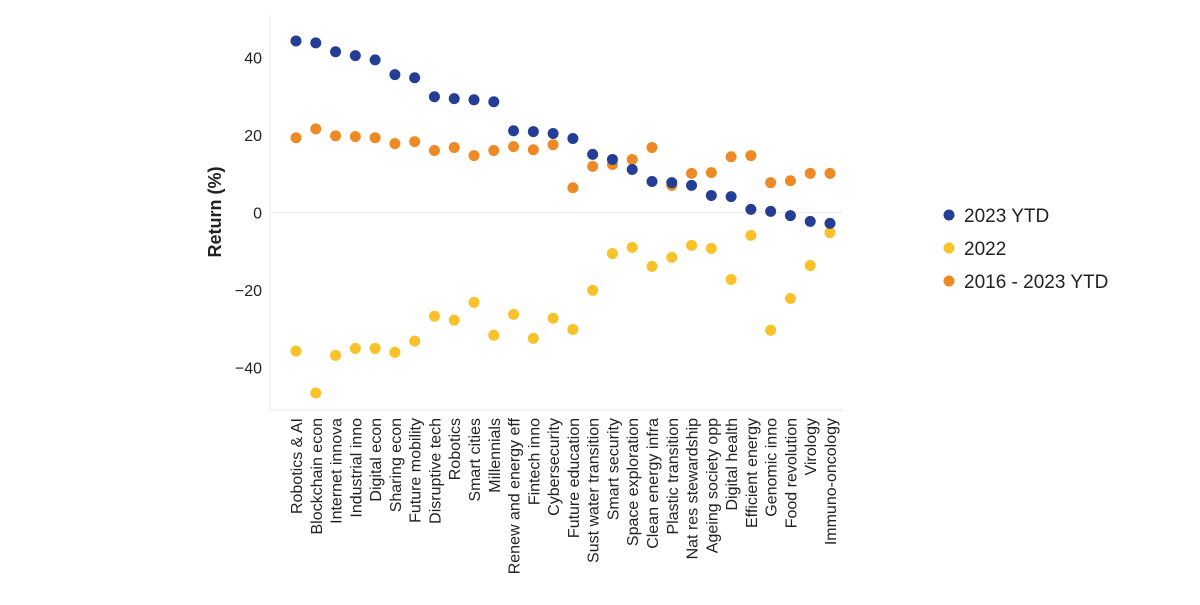 The height and width of the screenshot is (605, 1200). I want to click on y-tick-label: 40, so click(253, 59).